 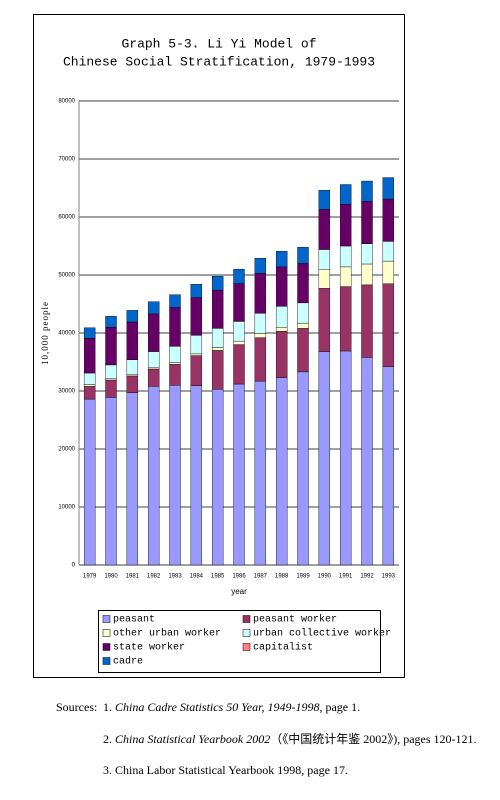 What do you see at coordinates (66, 450) in the screenshot?
I see `y-tick-label: 20000` at bounding box center [66, 450].